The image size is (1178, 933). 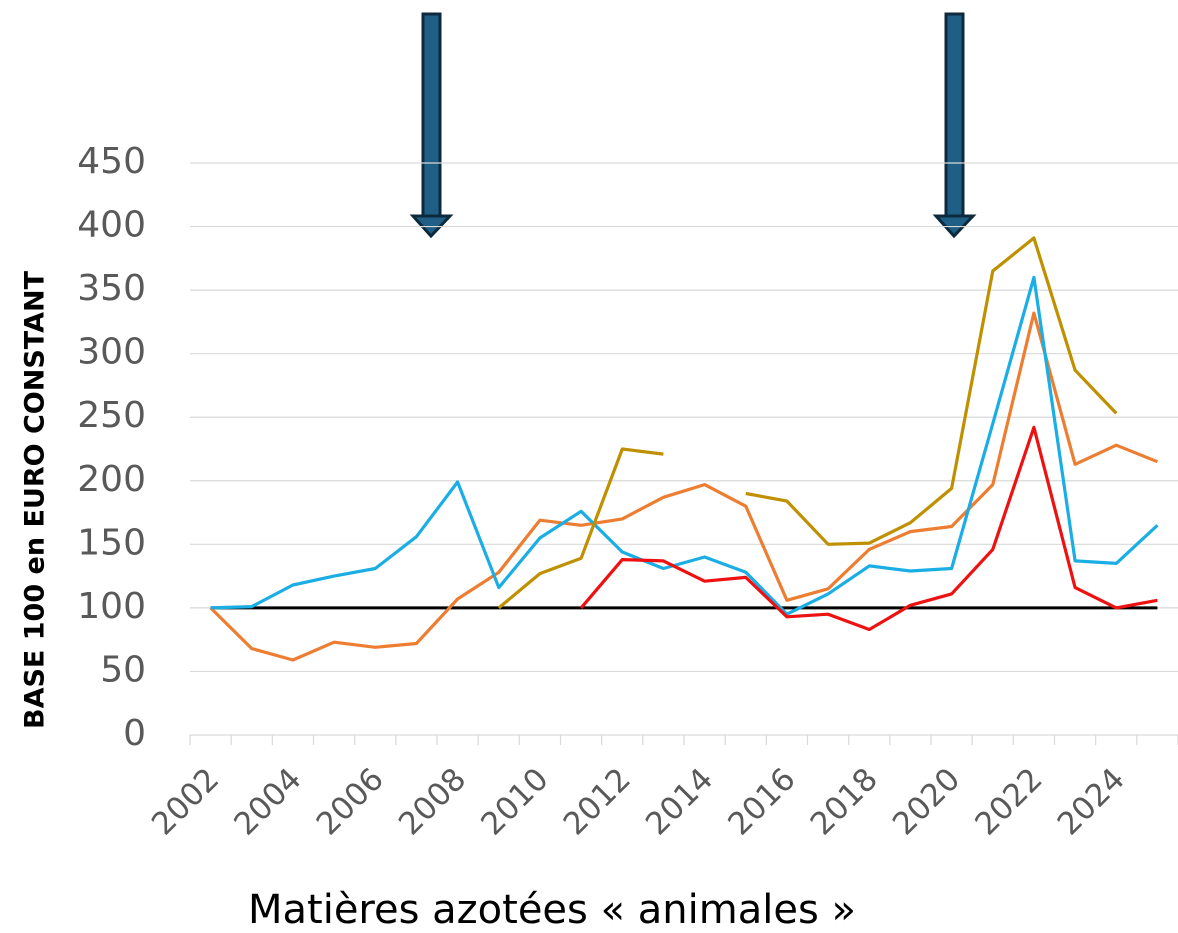 What do you see at coordinates (868, 528) in the screenshot?
I see `series-line` at bounding box center [868, 528].